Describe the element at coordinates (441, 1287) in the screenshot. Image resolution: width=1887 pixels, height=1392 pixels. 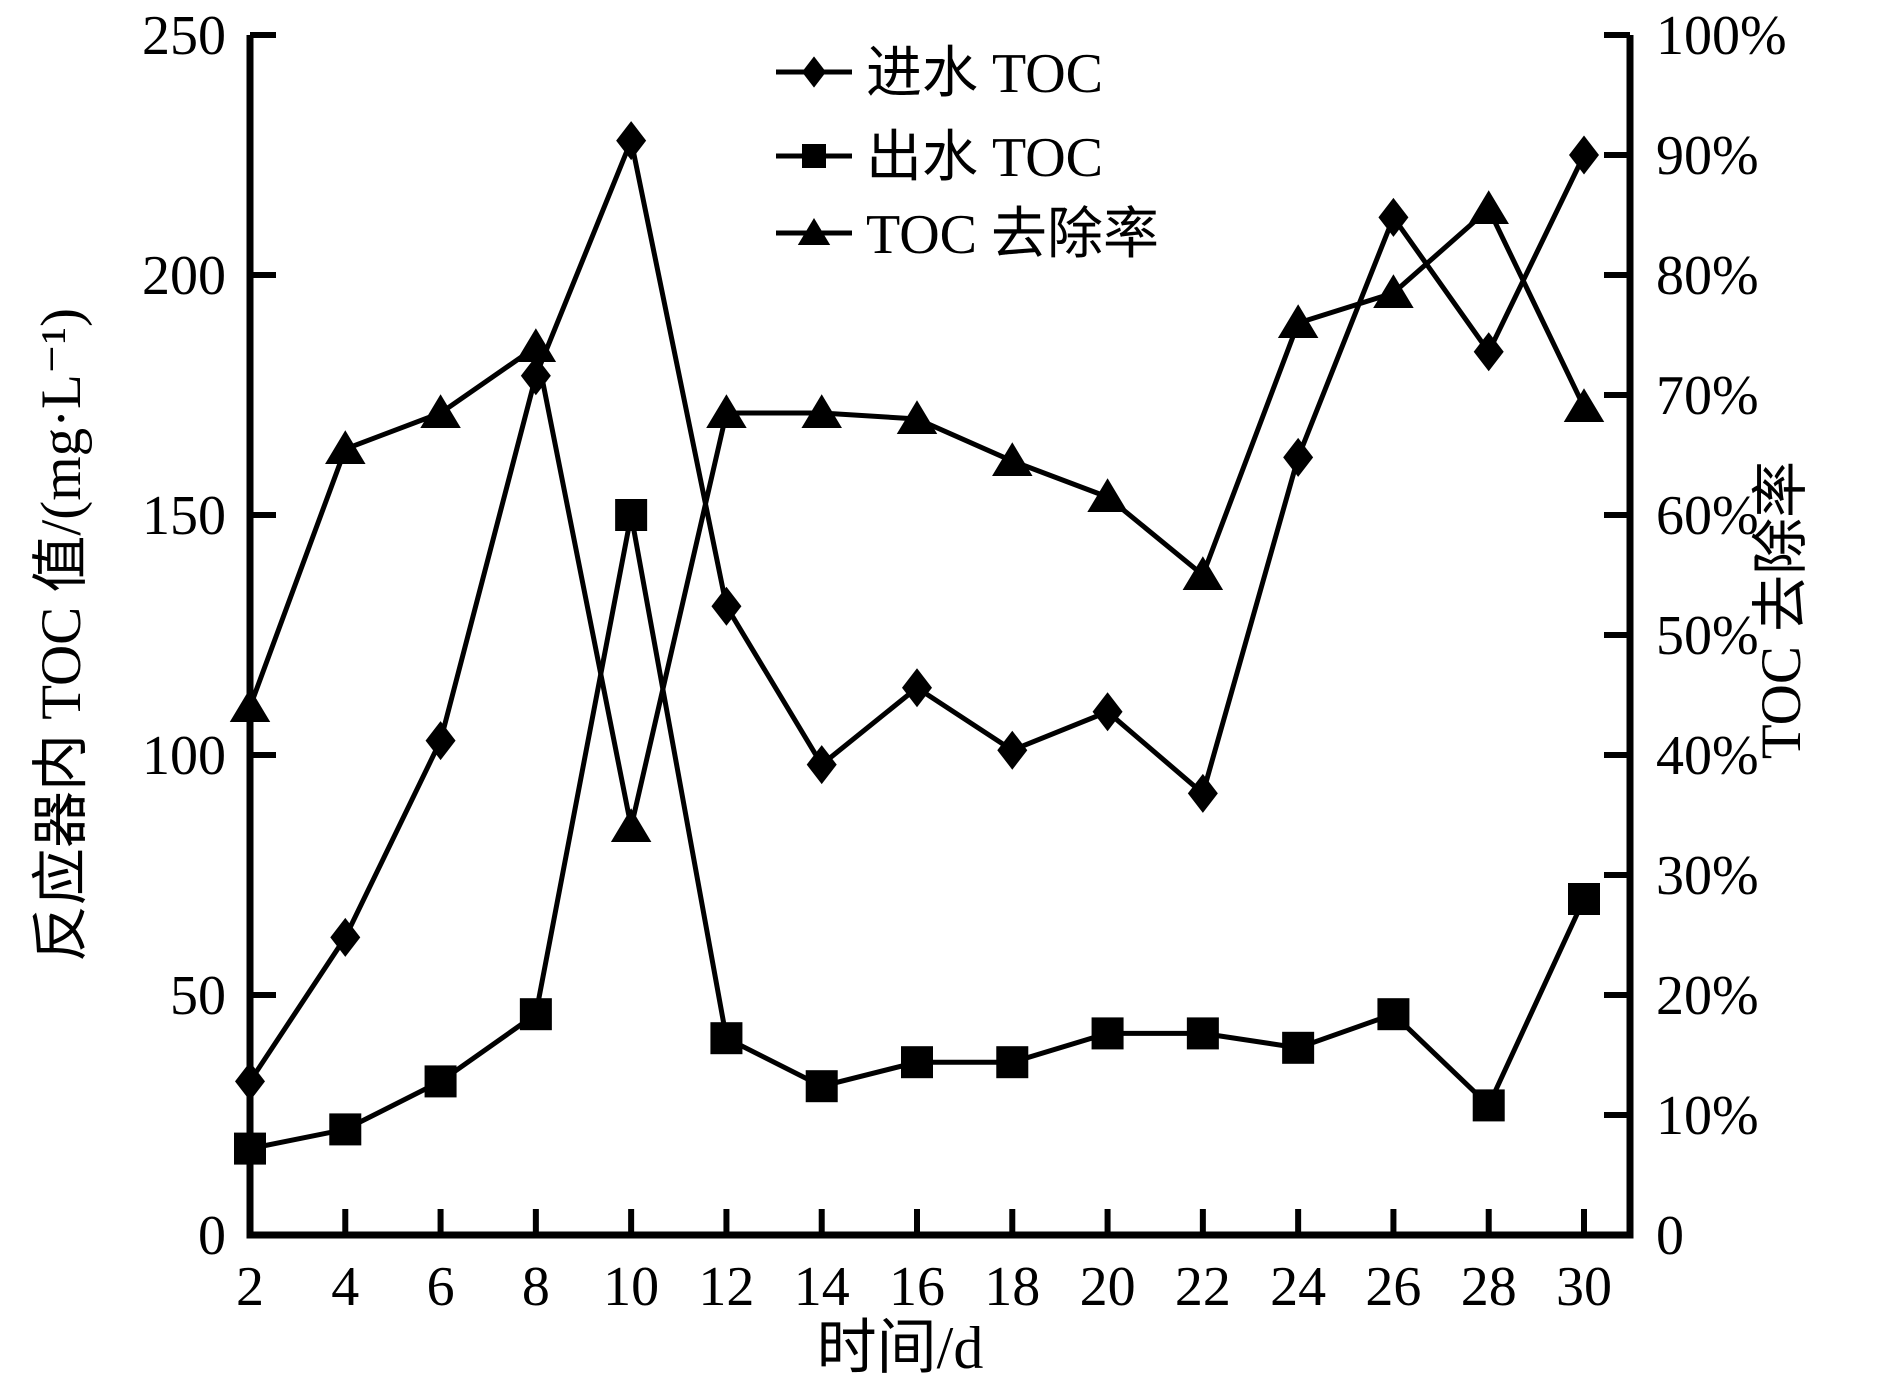
I see `x-tick-label: 6` at that location.